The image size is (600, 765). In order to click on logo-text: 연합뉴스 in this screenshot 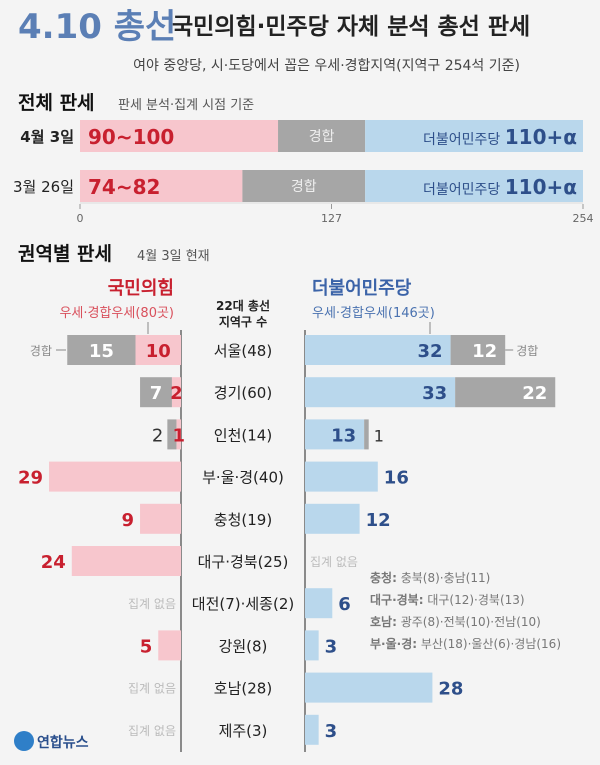, I will do `click(63, 742)`.